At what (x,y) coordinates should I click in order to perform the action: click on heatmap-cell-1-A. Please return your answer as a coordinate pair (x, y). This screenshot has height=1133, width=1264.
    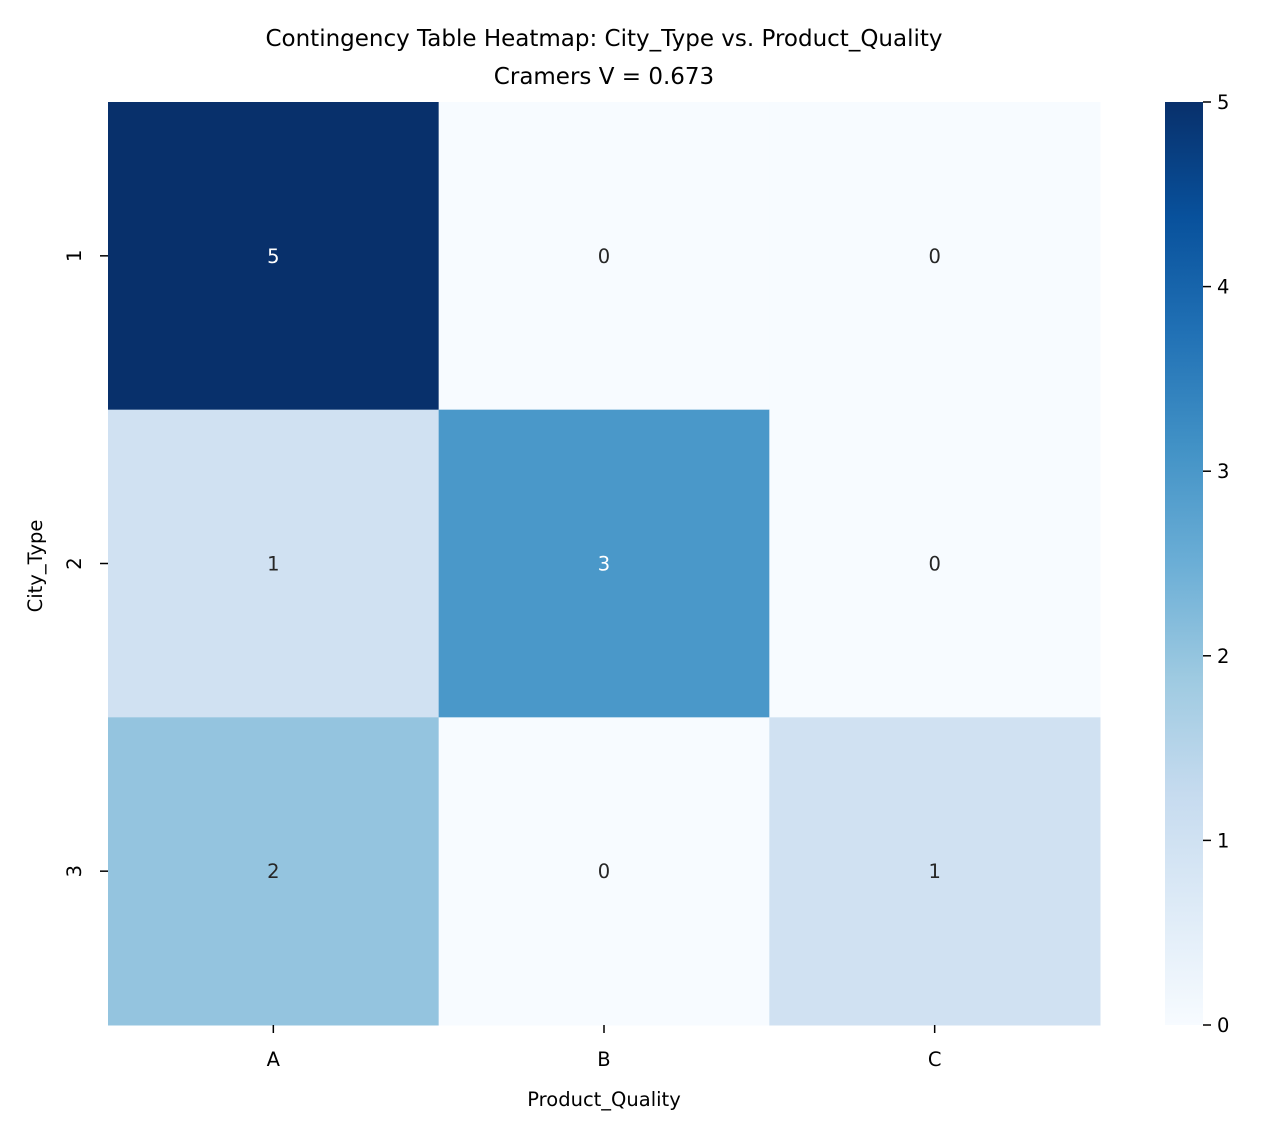
    Looking at the image, I should click on (274, 256).